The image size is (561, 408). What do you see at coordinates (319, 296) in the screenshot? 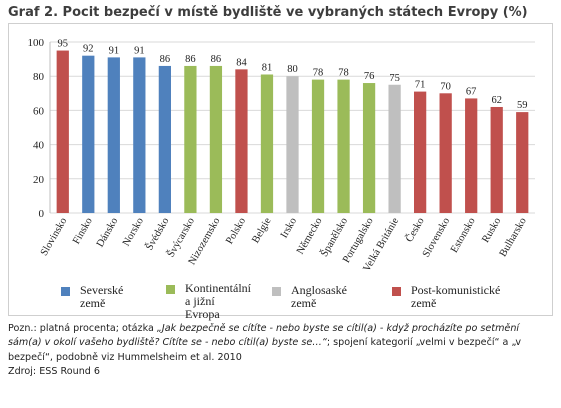
I see `legend-label: Anglosaské země` at bounding box center [319, 296].